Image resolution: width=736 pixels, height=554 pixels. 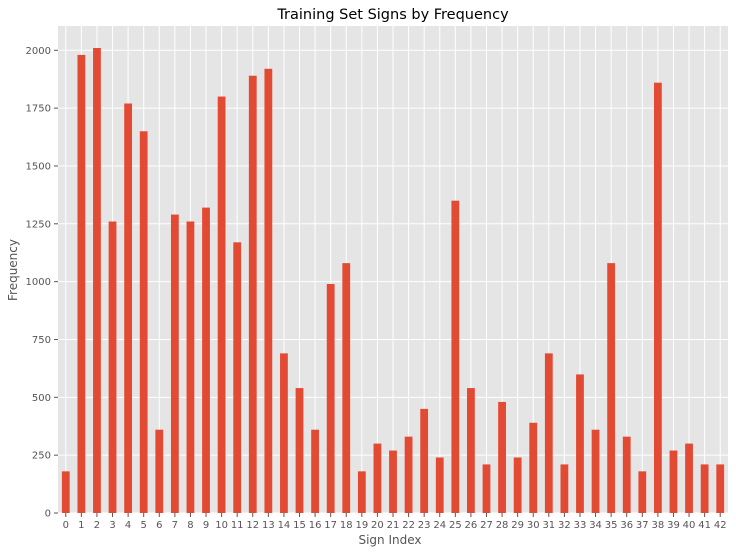 What do you see at coordinates (206, 525) in the screenshot?
I see `x-tick-label: 9` at bounding box center [206, 525].